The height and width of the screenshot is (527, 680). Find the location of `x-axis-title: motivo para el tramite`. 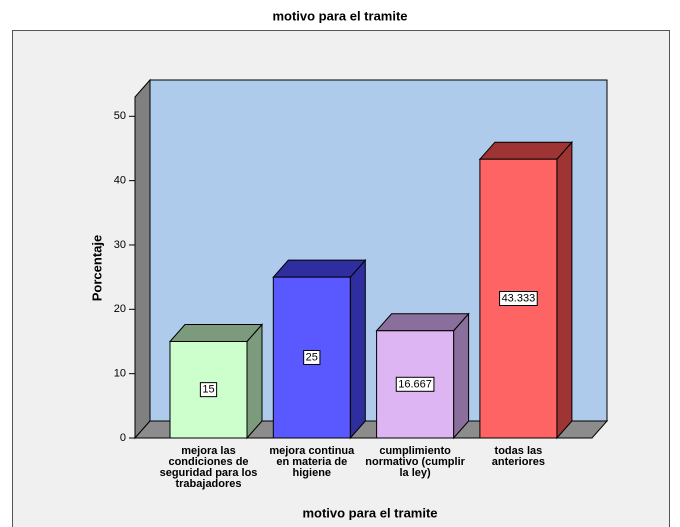

x-axis-title: motivo para el tramite is located at coordinates (369, 512).